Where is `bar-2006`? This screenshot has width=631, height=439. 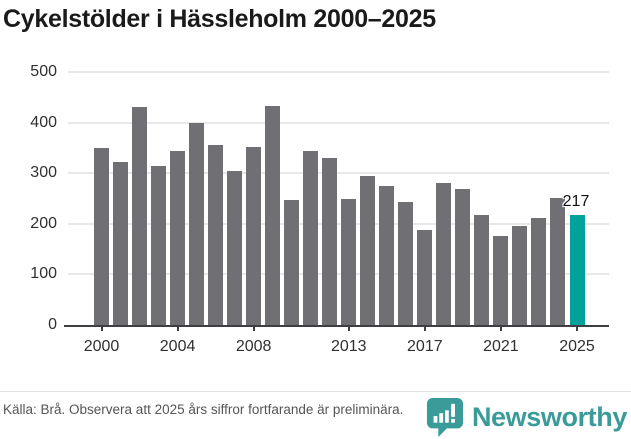 bar-2006 is located at coordinates (216, 235).